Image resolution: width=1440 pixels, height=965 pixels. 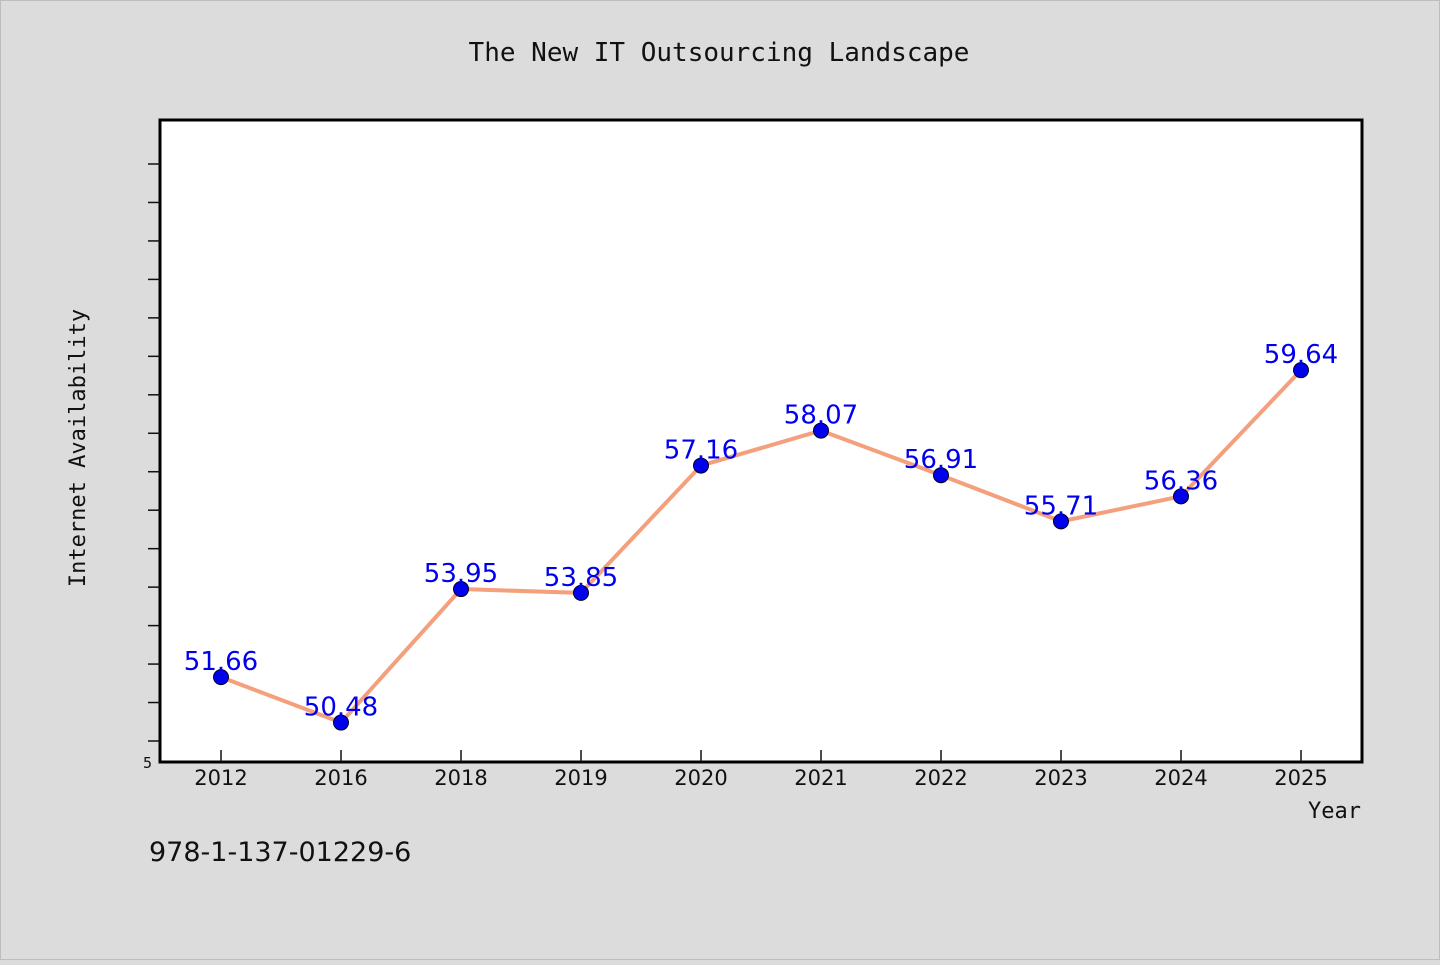 I want to click on data-value-label: 53.95, so click(x=461, y=574).